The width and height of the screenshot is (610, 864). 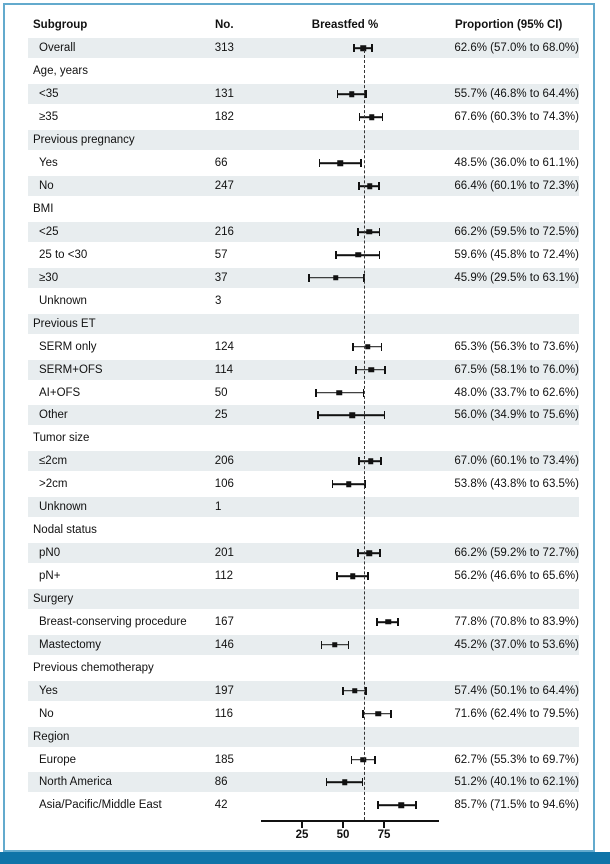 What do you see at coordinates (516, 621) in the screenshot?
I see `proportion-ci-text: 77.8% (70.8% to 83.9%)` at bounding box center [516, 621].